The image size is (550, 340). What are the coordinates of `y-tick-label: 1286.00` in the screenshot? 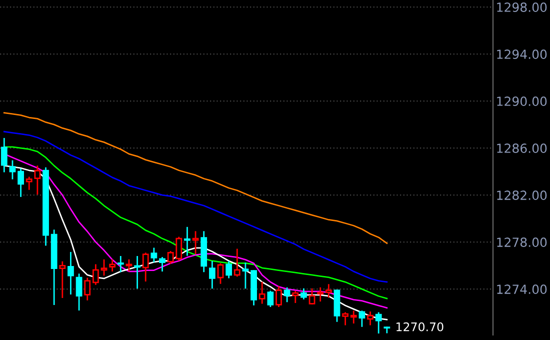 It's located at (522, 148).